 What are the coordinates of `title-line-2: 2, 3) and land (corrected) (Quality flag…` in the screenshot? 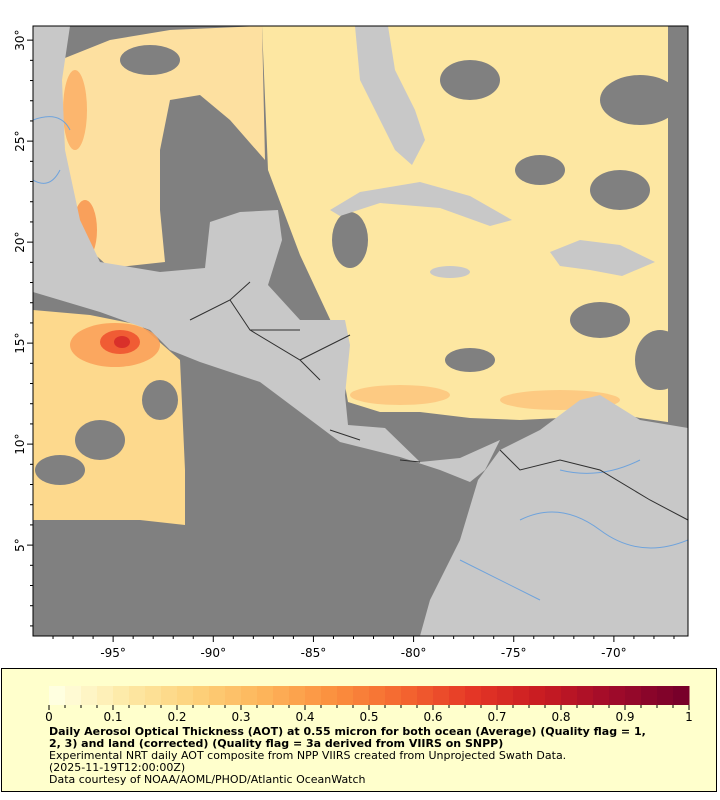 It's located at (276, 743).